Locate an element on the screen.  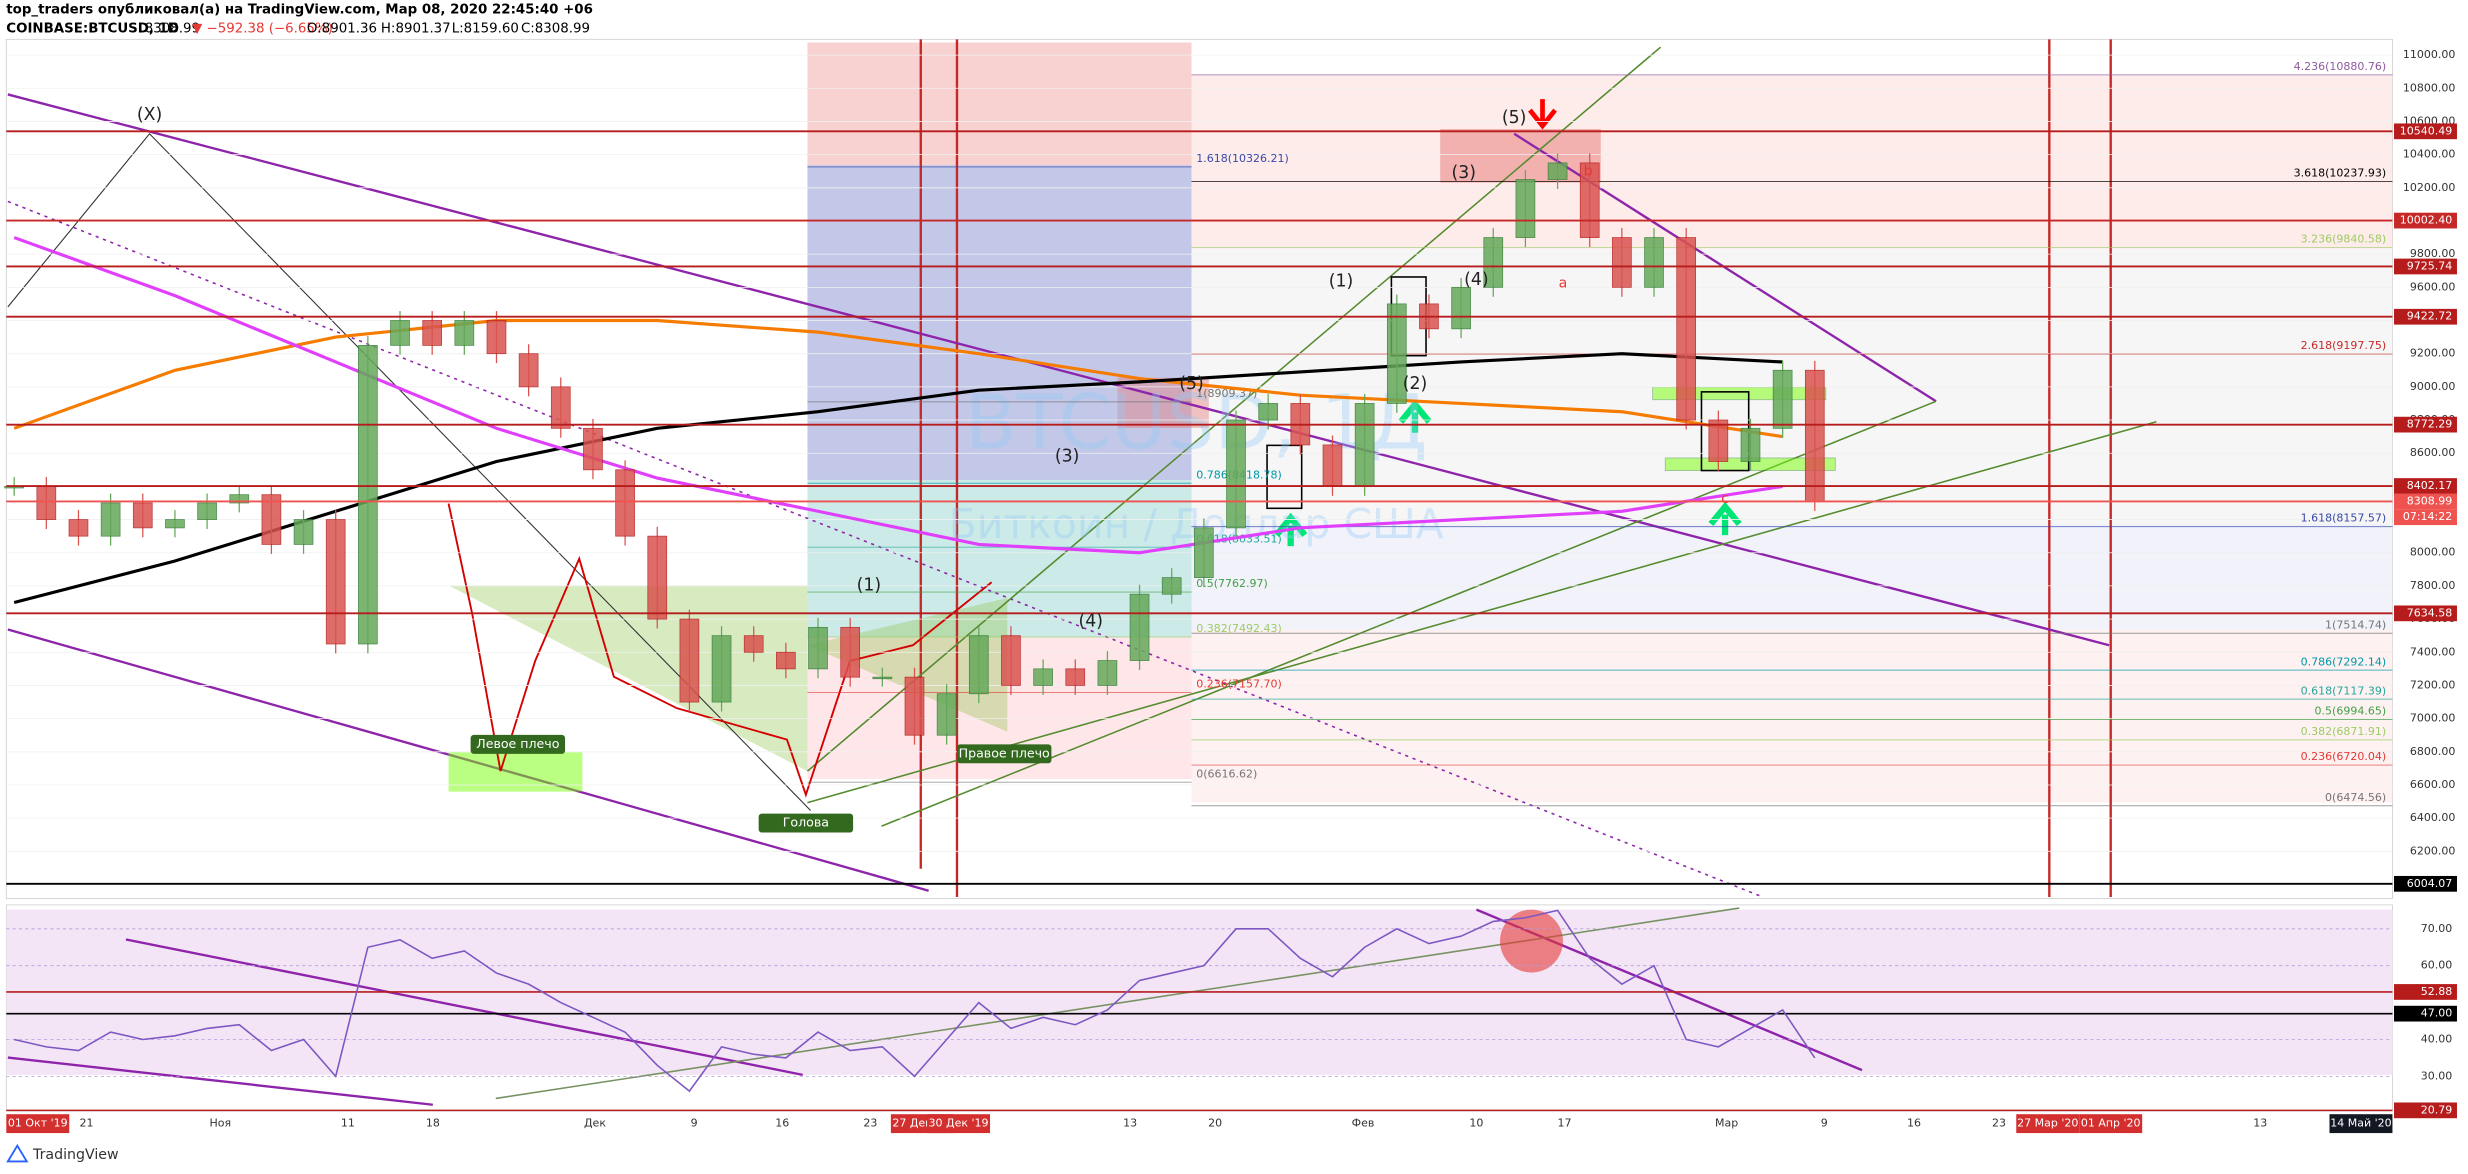
y-tick-label: 9800.00 is located at coordinates (2433, 253).